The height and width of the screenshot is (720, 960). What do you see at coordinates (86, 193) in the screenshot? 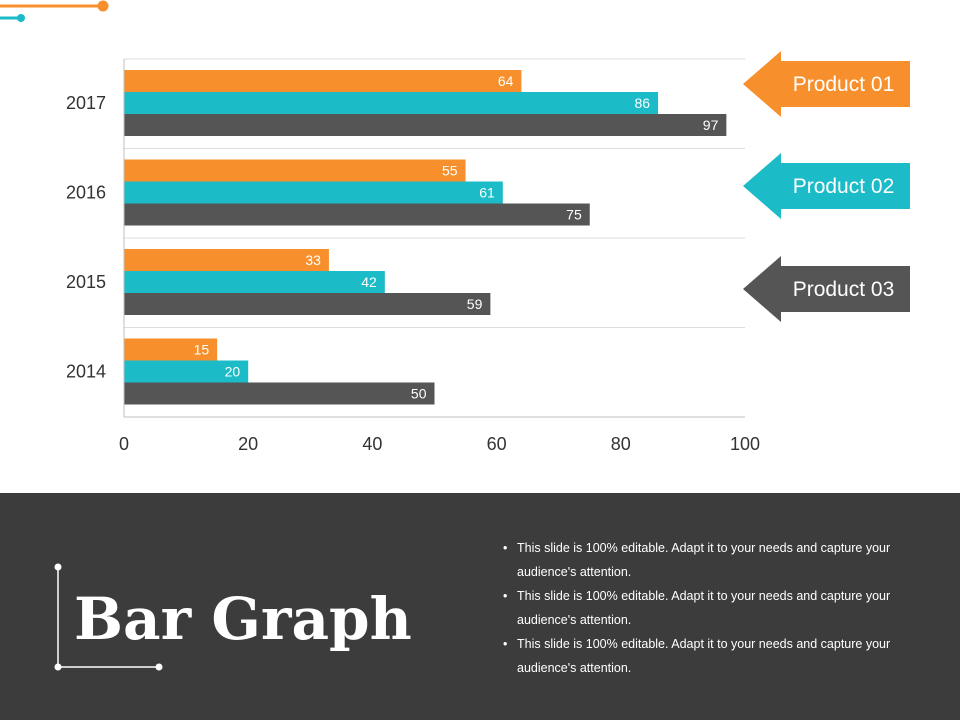
I see `y-tick-label: 2016` at bounding box center [86, 193].